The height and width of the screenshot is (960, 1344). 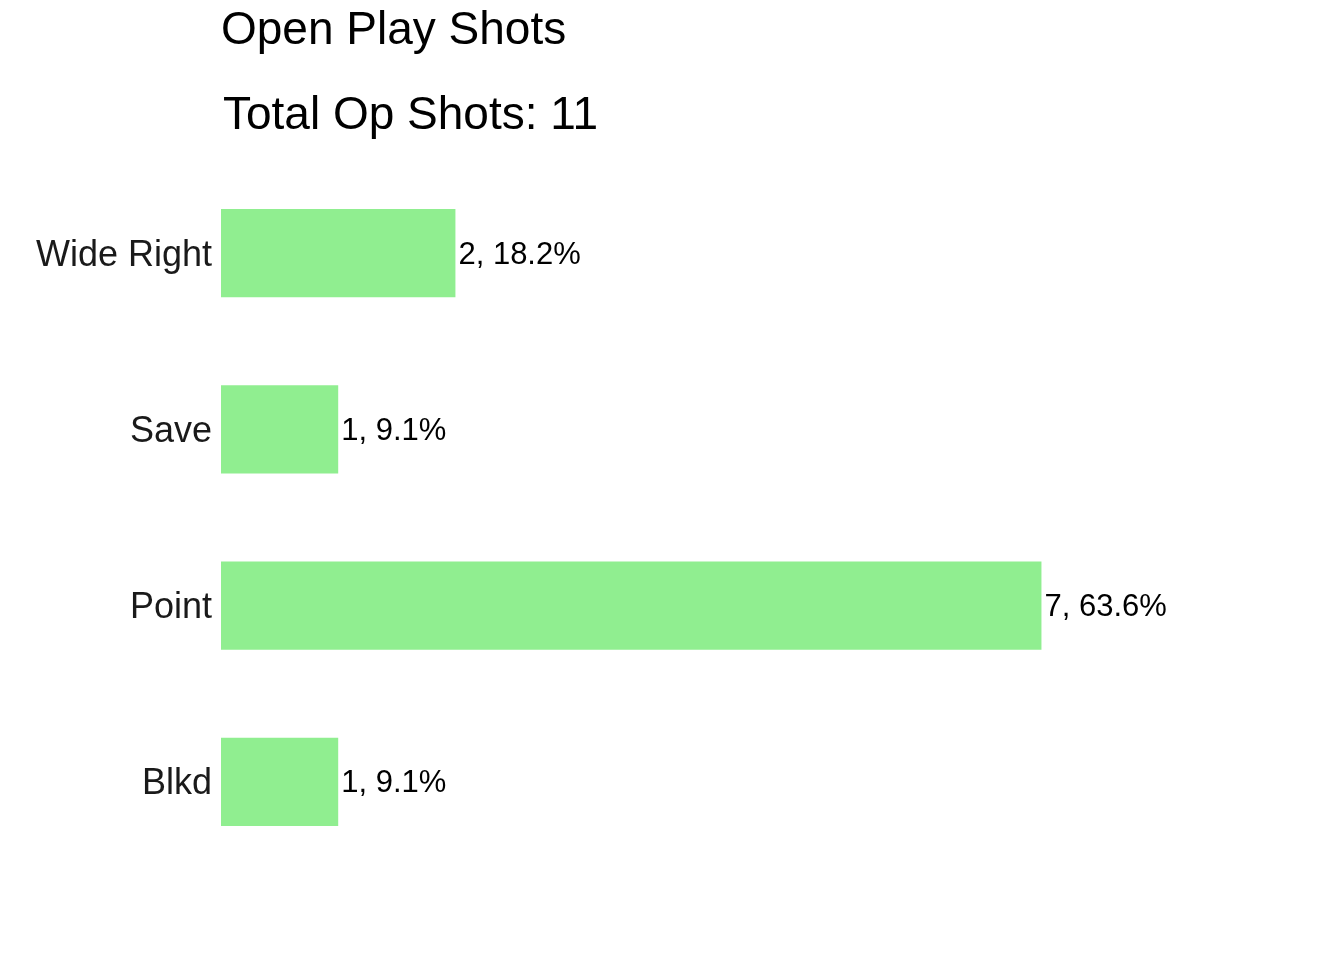 What do you see at coordinates (170, 606) in the screenshot?
I see `y-tick-label: Point` at bounding box center [170, 606].